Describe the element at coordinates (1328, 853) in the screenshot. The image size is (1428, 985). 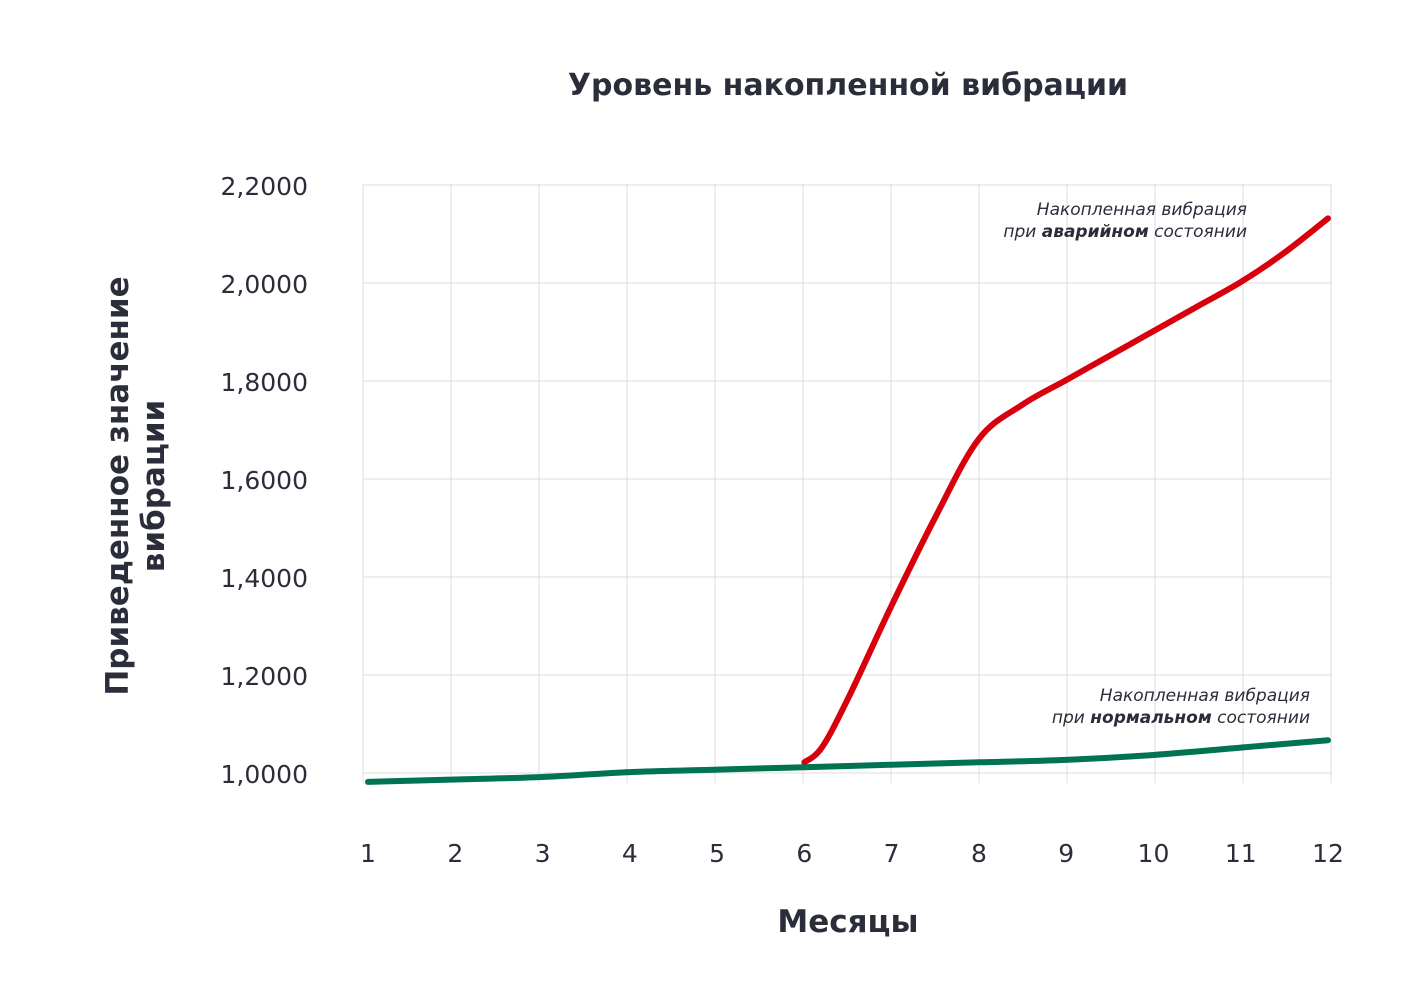
I see `x-tick-label: 12` at that location.